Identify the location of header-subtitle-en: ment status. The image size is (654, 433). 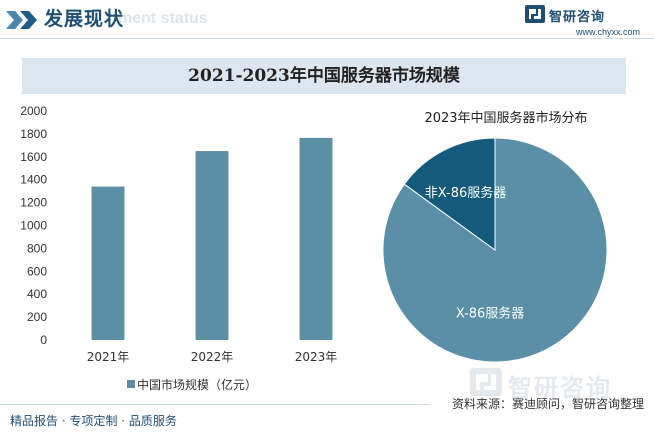
(163, 18).